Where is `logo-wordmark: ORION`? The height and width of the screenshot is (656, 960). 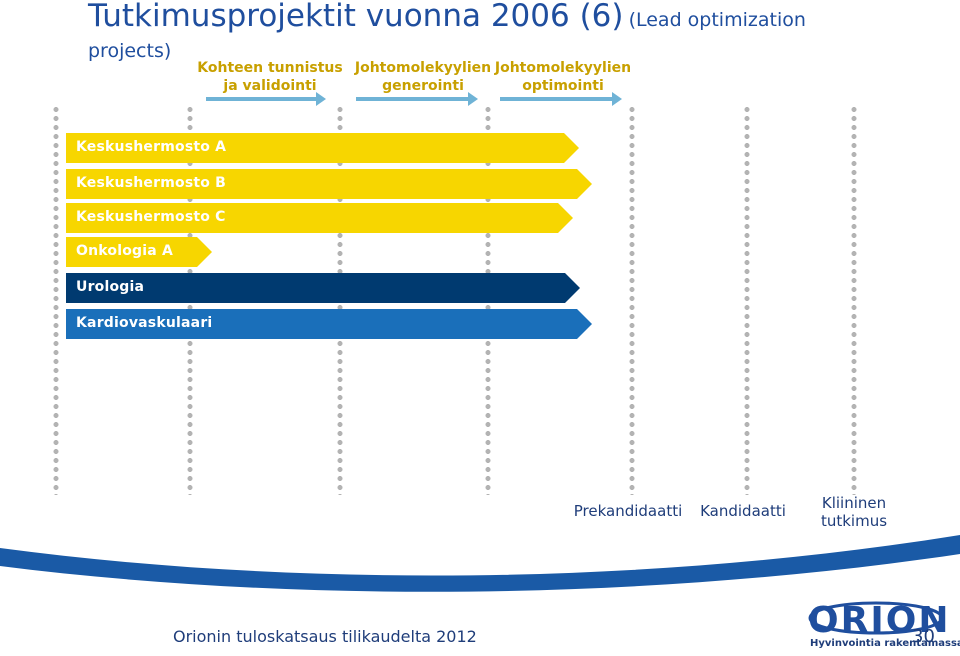 logo-wordmark: ORION is located at coordinates (879, 620).